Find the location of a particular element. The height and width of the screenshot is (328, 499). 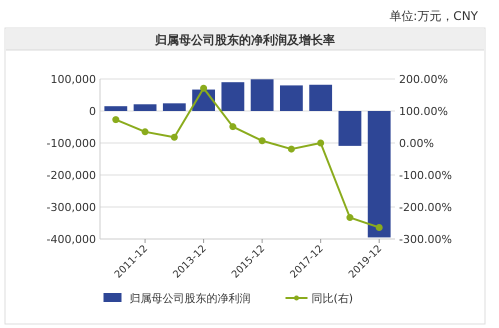

y2-tick-label: 200.00% is located at coordinates (423, 79).